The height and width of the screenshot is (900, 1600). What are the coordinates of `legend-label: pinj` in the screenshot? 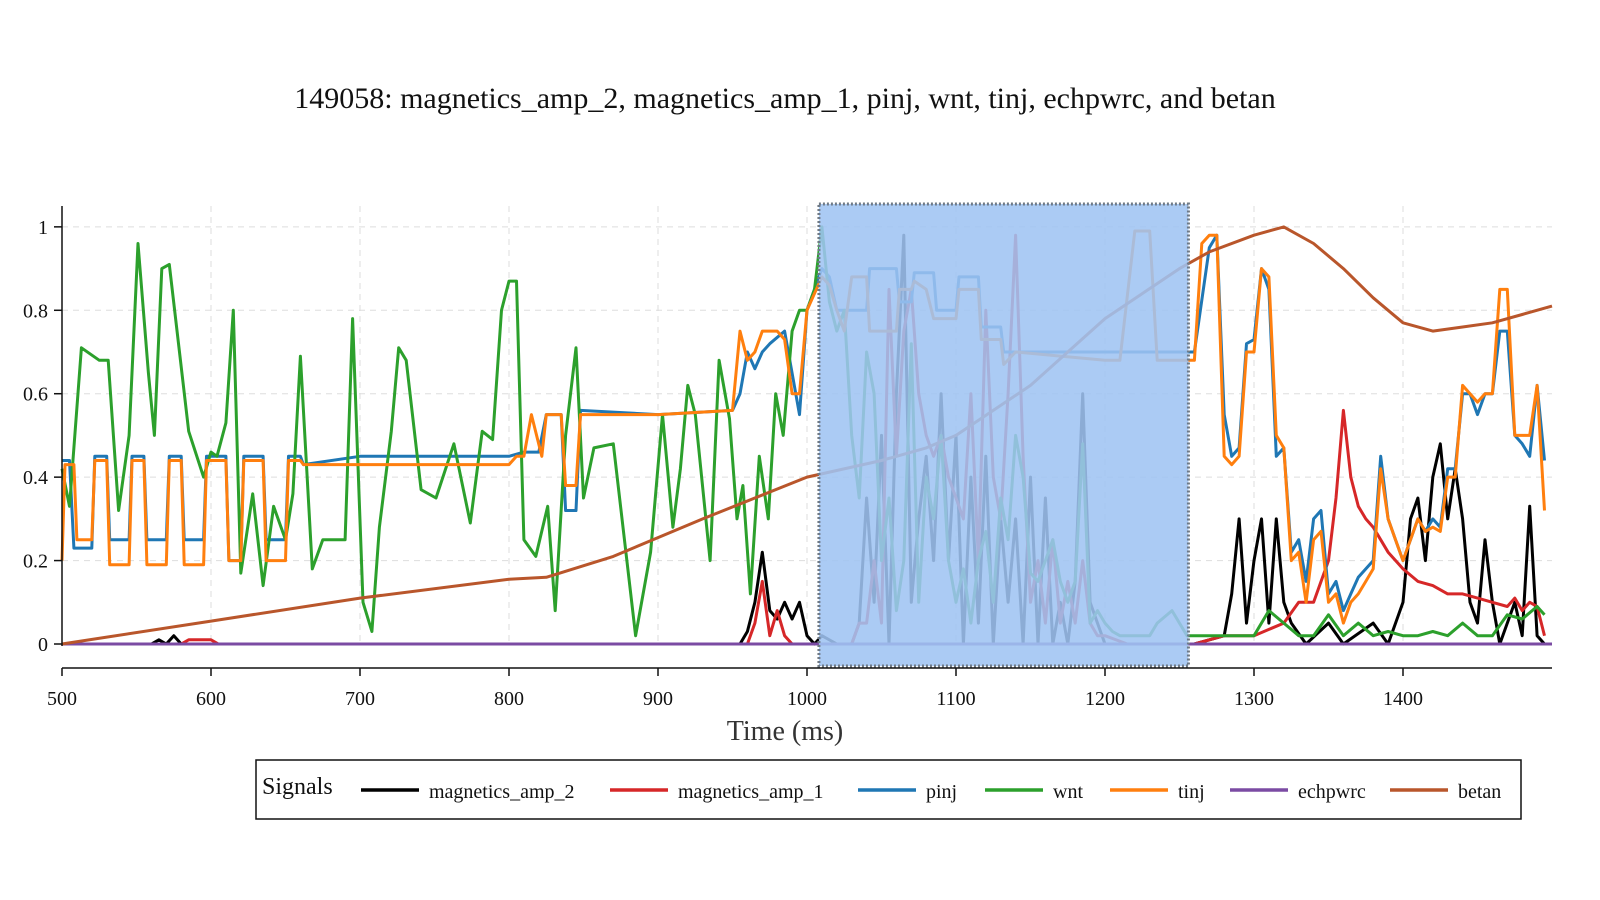 It's located at (941, 792).